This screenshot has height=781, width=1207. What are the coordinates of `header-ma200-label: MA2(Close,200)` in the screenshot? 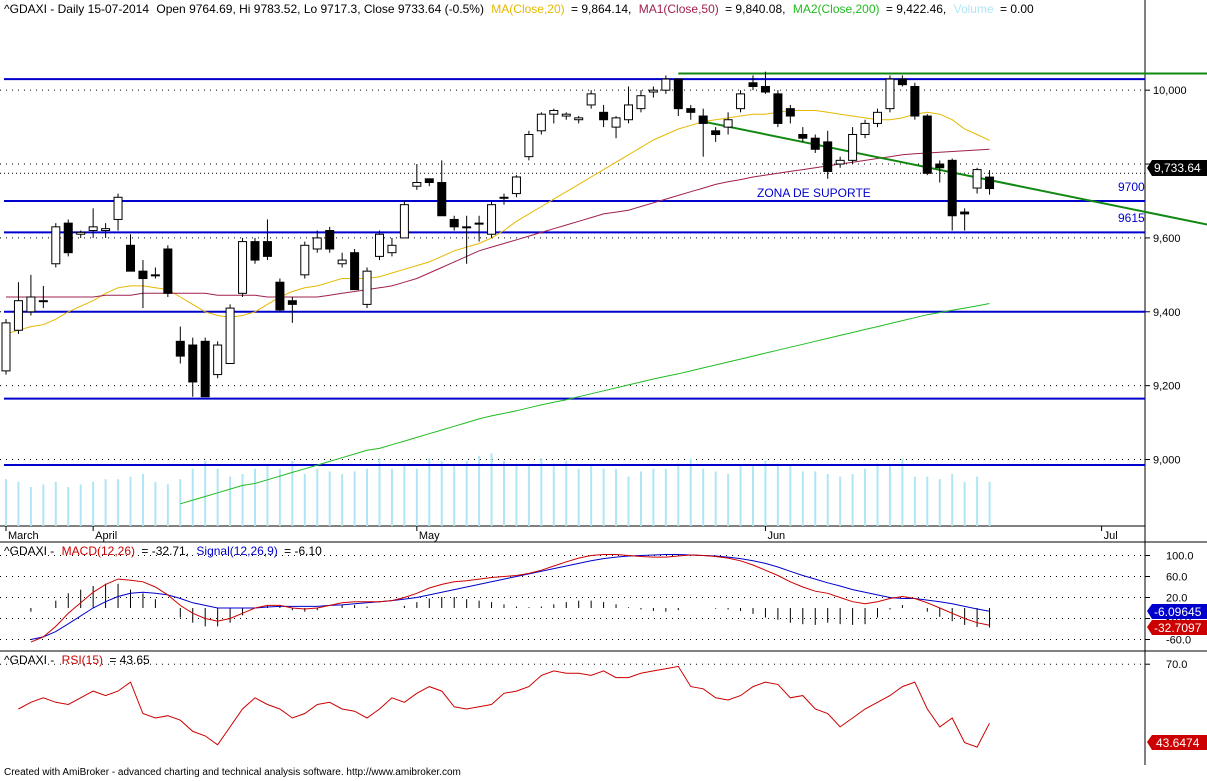 It's located at (836, 9).